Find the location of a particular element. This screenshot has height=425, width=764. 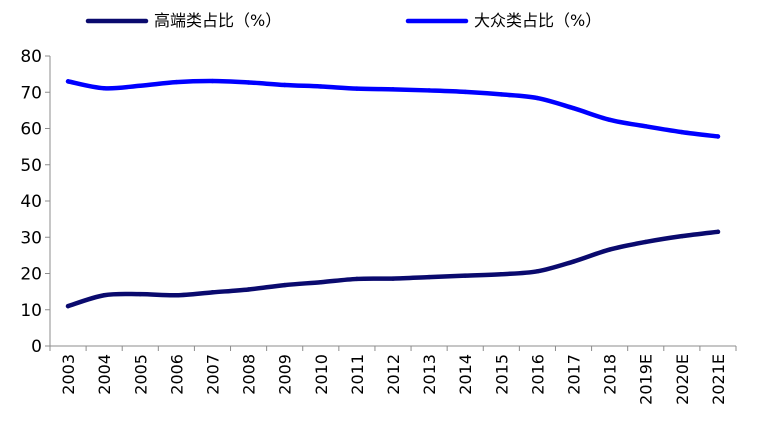

x-tick-label: 2003 is located at coordinates (68, 374).